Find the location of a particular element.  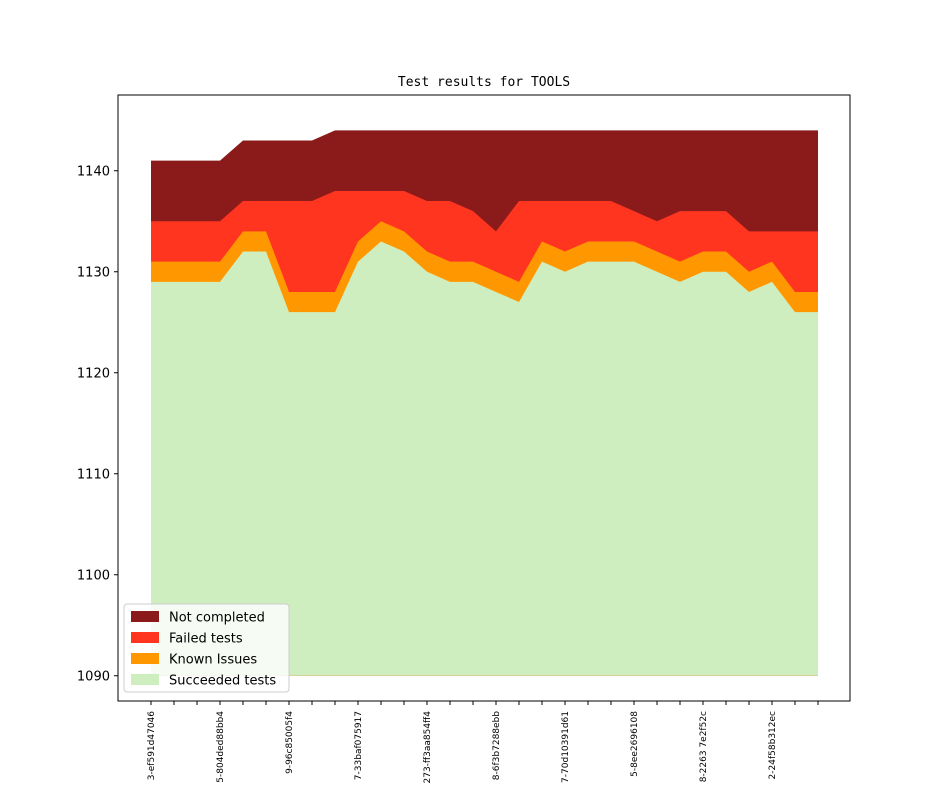

y-tick-label: 1100 is located at coordinates (93, 575).